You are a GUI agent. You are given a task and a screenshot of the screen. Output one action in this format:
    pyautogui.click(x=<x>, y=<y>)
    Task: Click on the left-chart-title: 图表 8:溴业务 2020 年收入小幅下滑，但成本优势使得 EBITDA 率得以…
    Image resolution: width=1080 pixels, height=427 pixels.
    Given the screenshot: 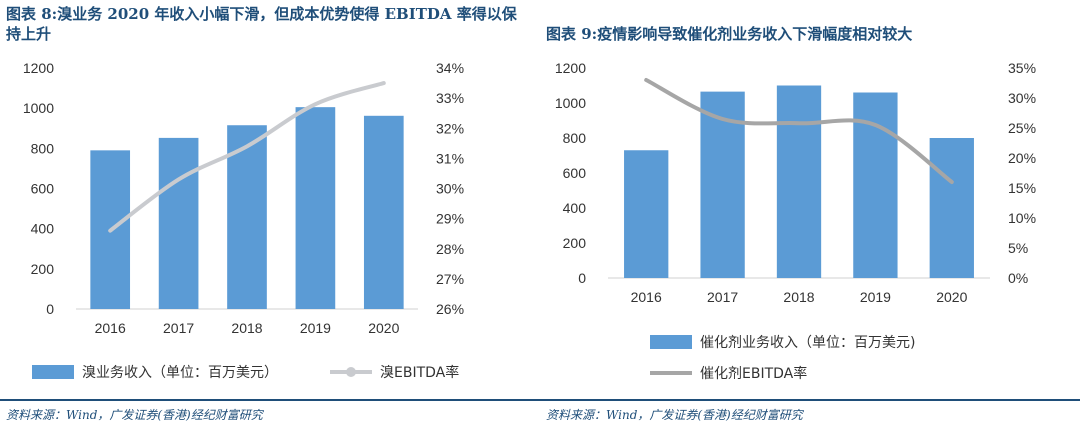 What is the action you would take?
    pyautogui.click(x=261, y=24)
    